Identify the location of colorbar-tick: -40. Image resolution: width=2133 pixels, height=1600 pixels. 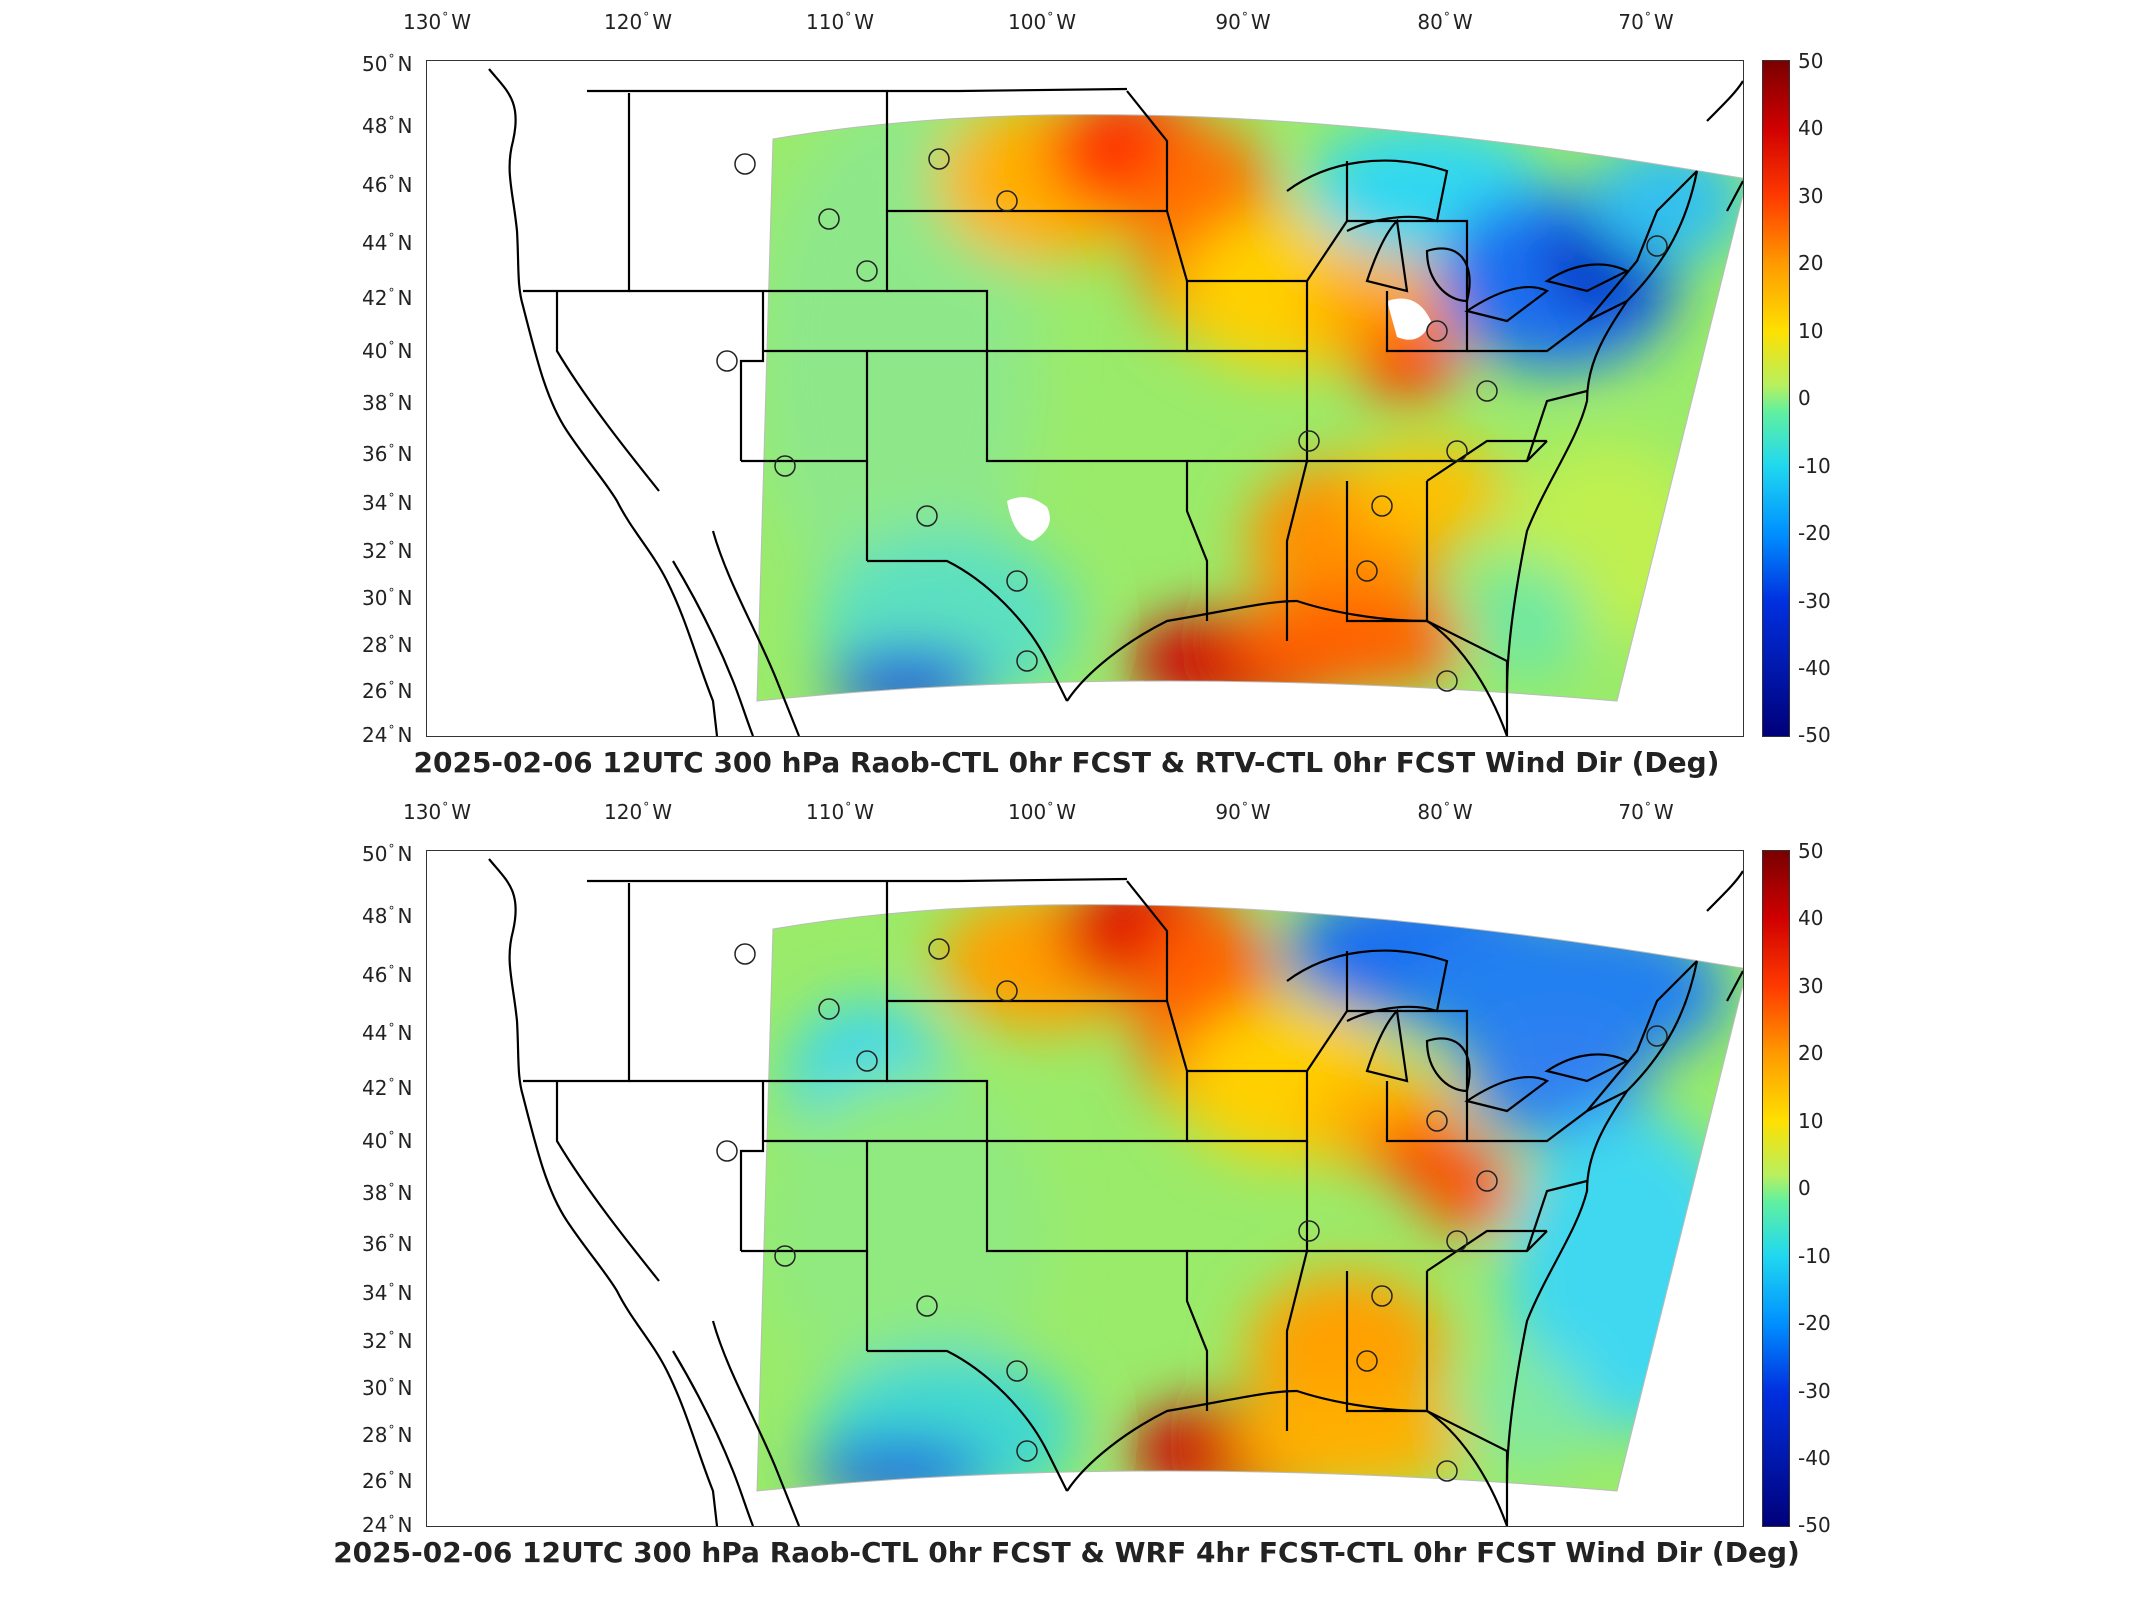
(1814, 668).